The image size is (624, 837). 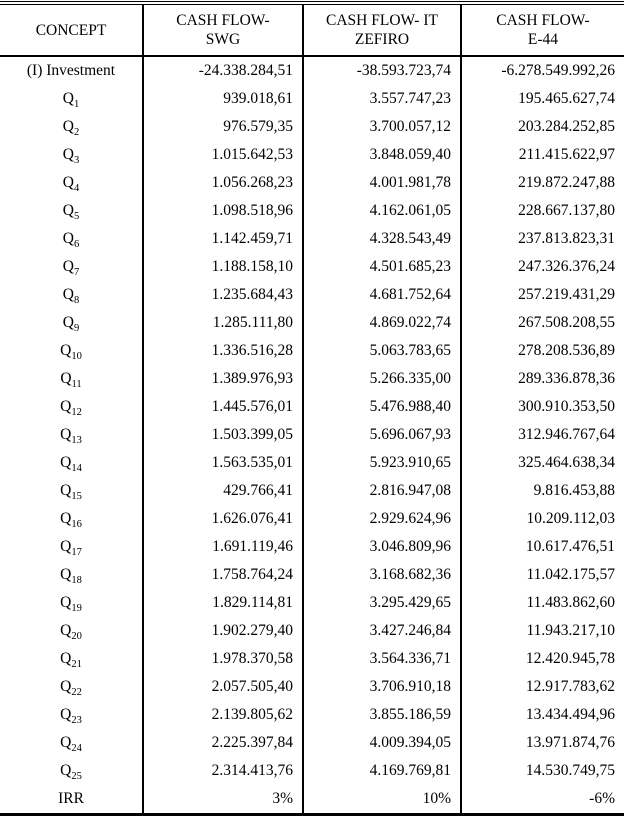 I want to click on value-cell: 1.978.370,58, so click(x=222, y=659).